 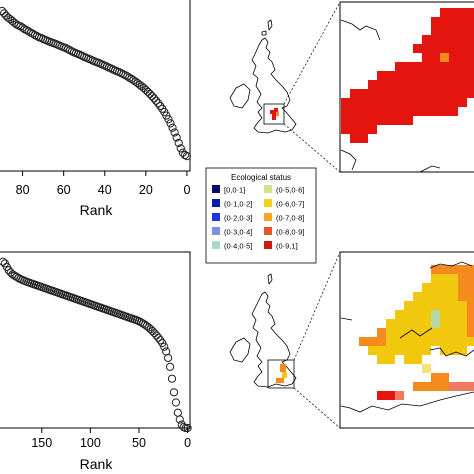 What do you see at coordinates (312, 148) in the screenshot?
I see `top-guide-line-lower` at bounding box center [312, 148].